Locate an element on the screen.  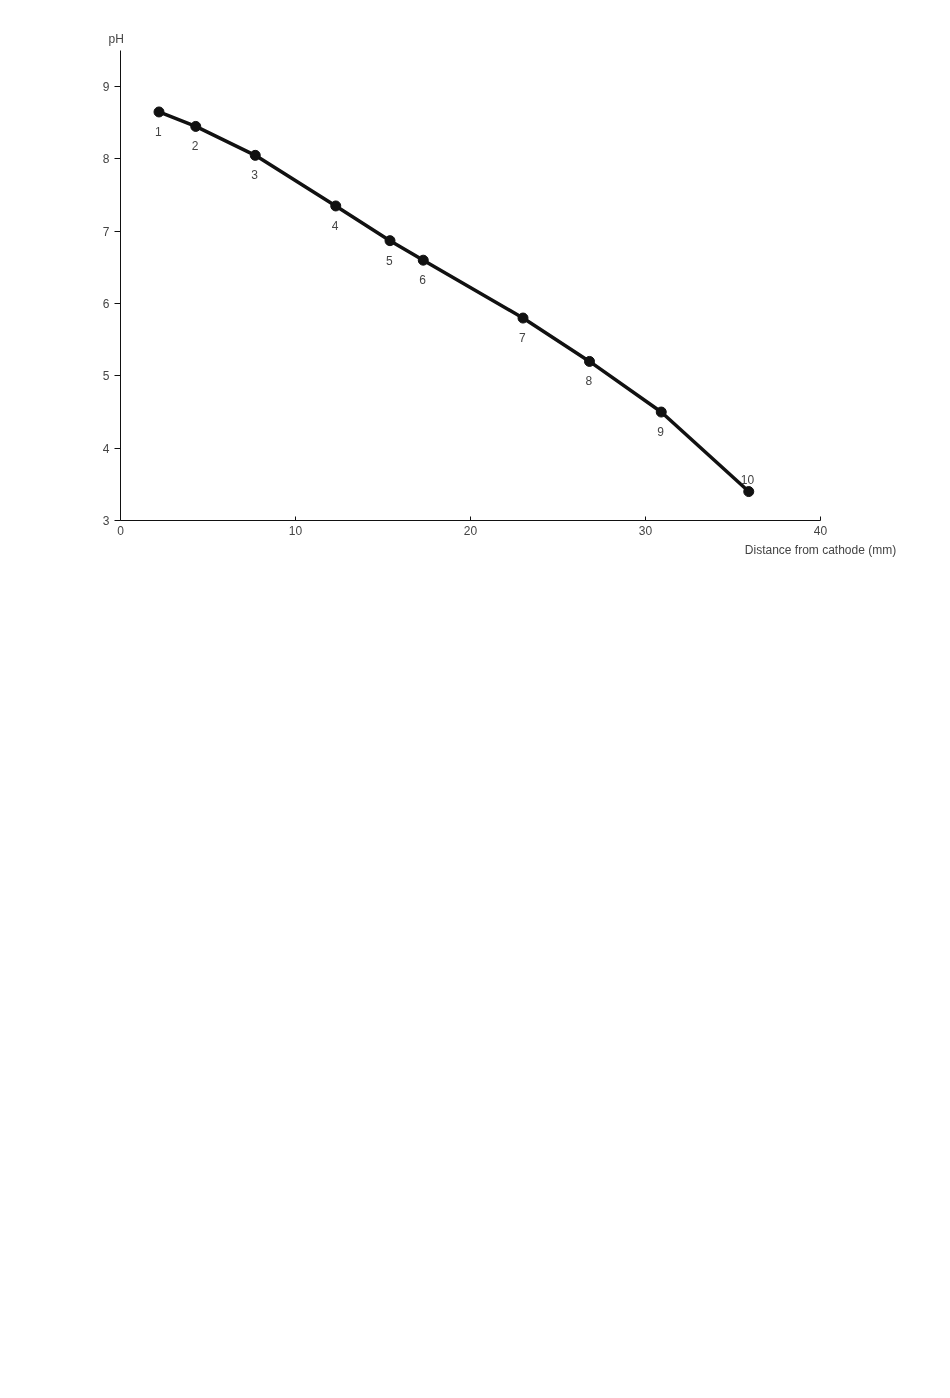
annotation: 6 is located at coordinates (423, 280).